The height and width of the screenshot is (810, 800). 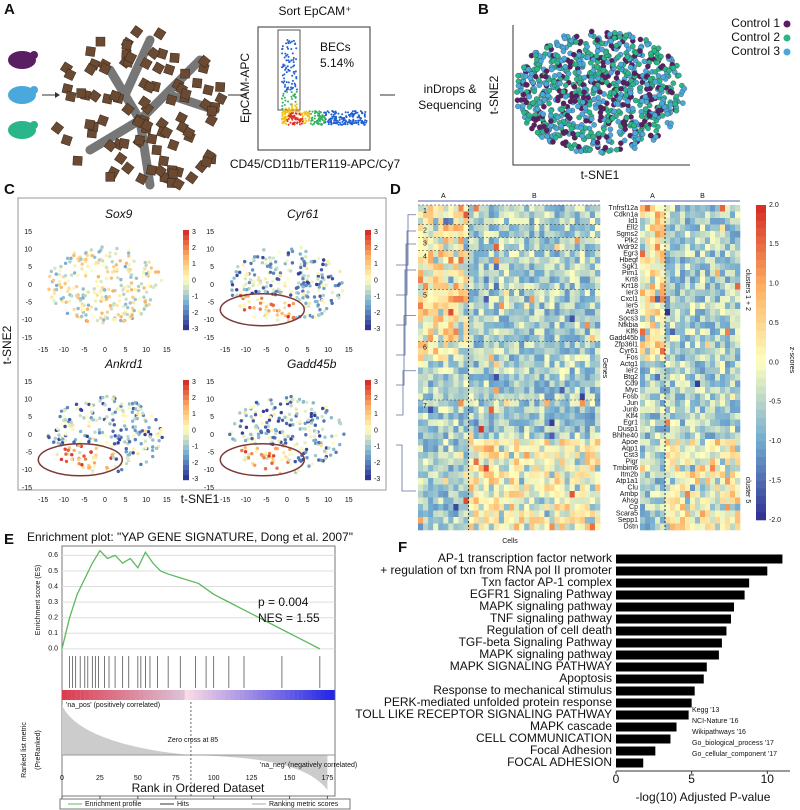 What do you see at coordinates (787, 38) in the screenshot?
I see `legend-swatch` at bounding box center [787, 38].